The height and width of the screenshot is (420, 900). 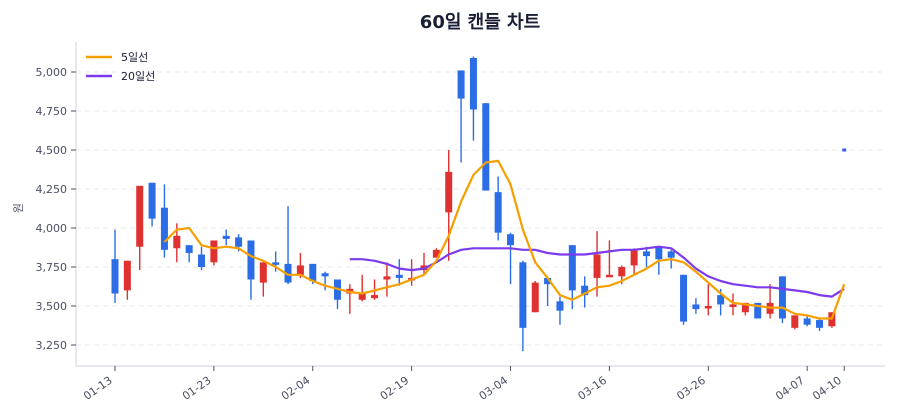 What do you see at coordinates (52, 345) in the screenshot?
I see `y-tick-label: 3,250` at bounding box center [52, 345].